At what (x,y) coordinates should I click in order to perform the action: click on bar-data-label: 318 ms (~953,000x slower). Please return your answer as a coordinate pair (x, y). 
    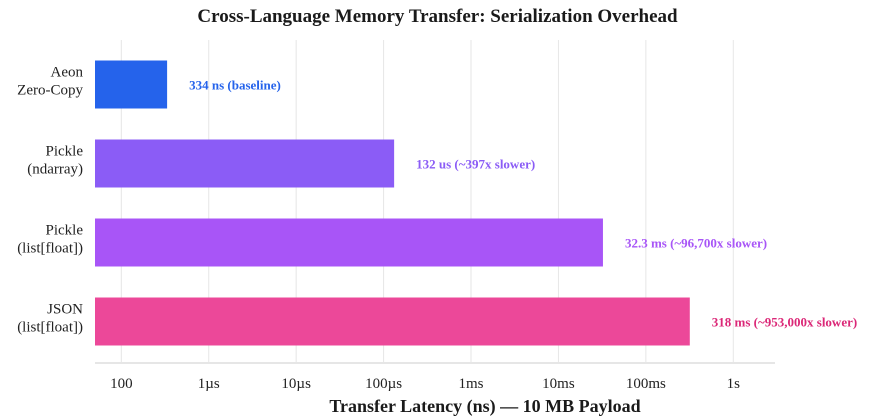
    Looking at the image, I should click on (784, 322).